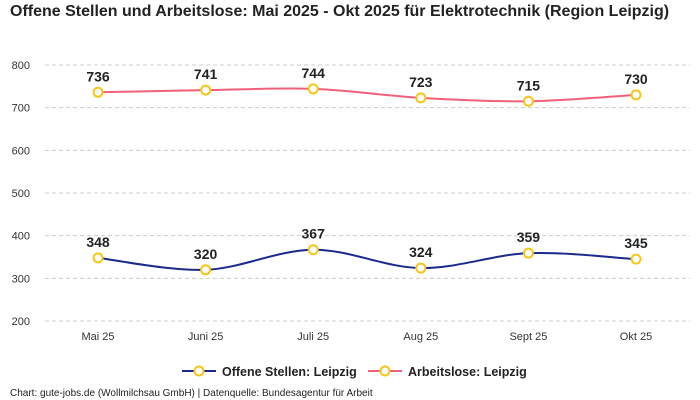 Image resolution: width=700 pixels, height=400 pixels. Describe the element at coordinates (314, 234) in the screenshot. I see `data-label: 367` at that location.